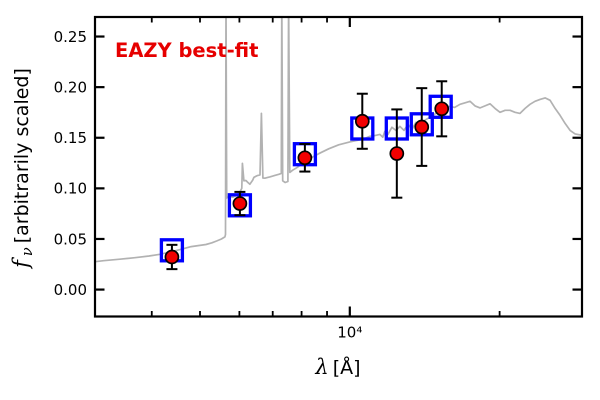 Image resolution: width=600 pixels, height=400 pixels. Describe the element at coordinates (21, 263) in the screenshot. I see `y-axis-label-symbol: f` at that location.